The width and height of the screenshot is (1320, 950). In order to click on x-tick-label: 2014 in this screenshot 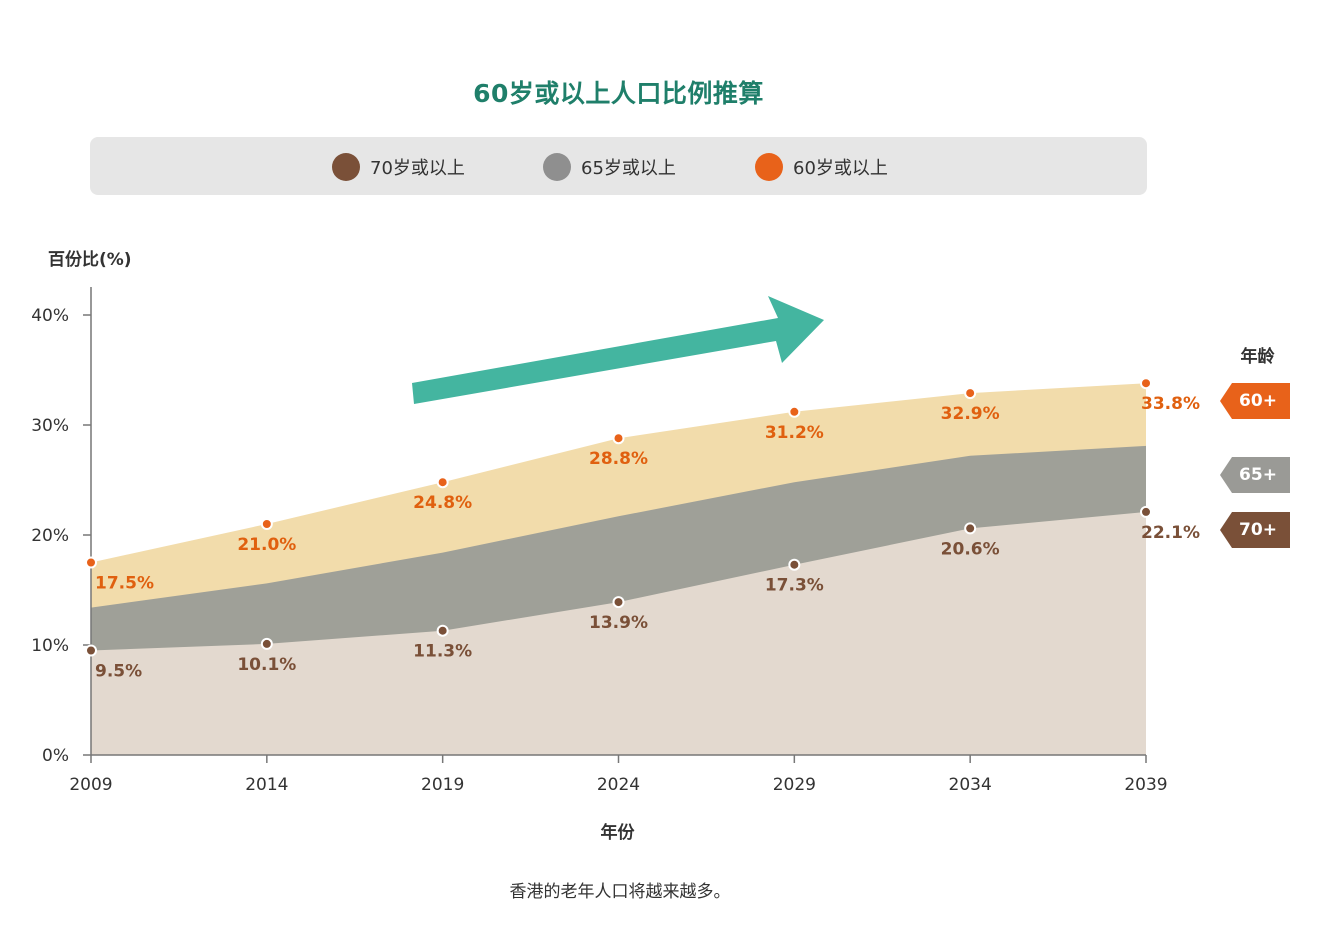, I will do `click(266, 785)`.